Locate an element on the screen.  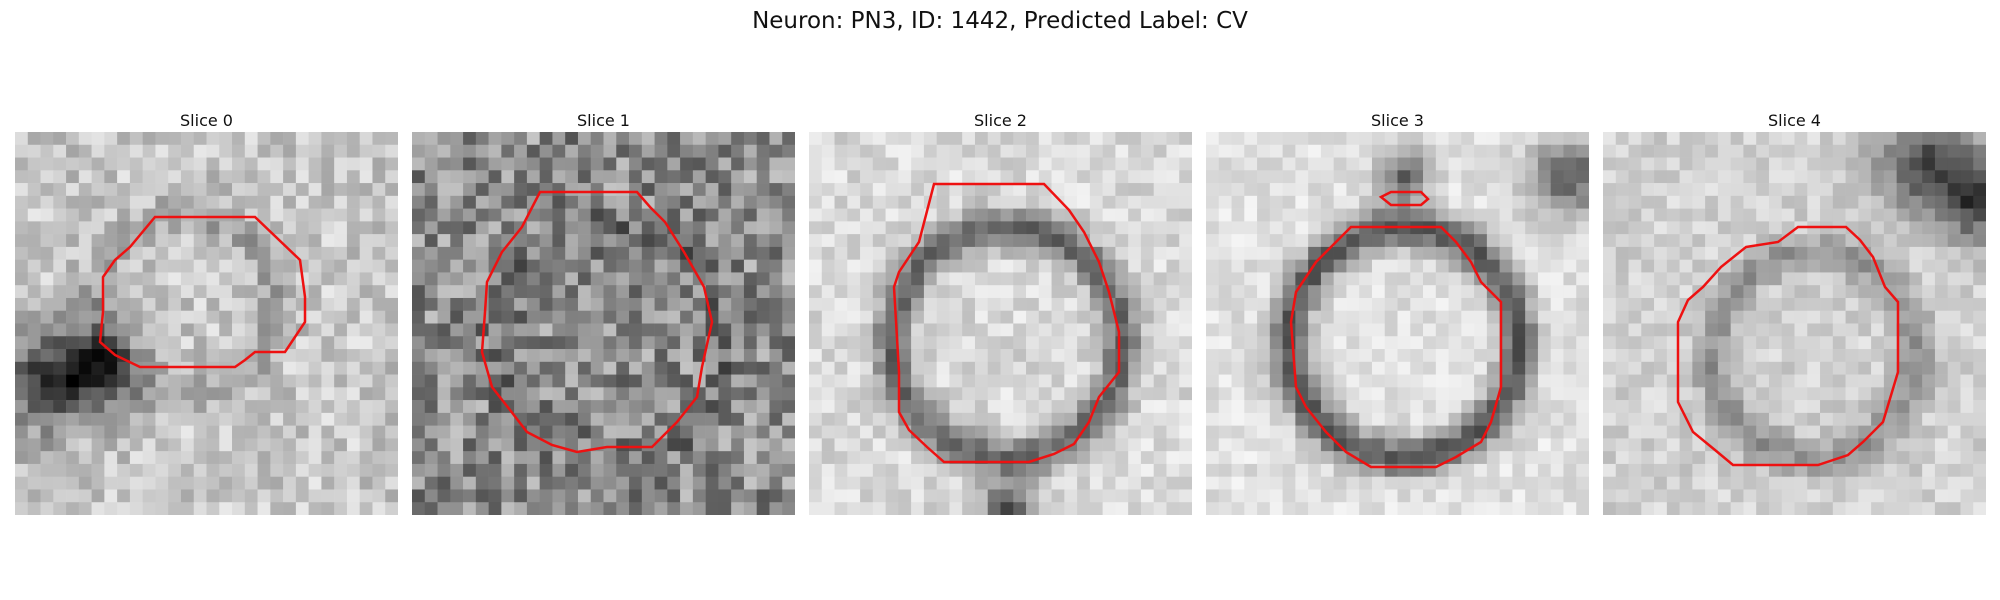
slice-title-2: Slice 2 is located at coordinates (1000, 120).